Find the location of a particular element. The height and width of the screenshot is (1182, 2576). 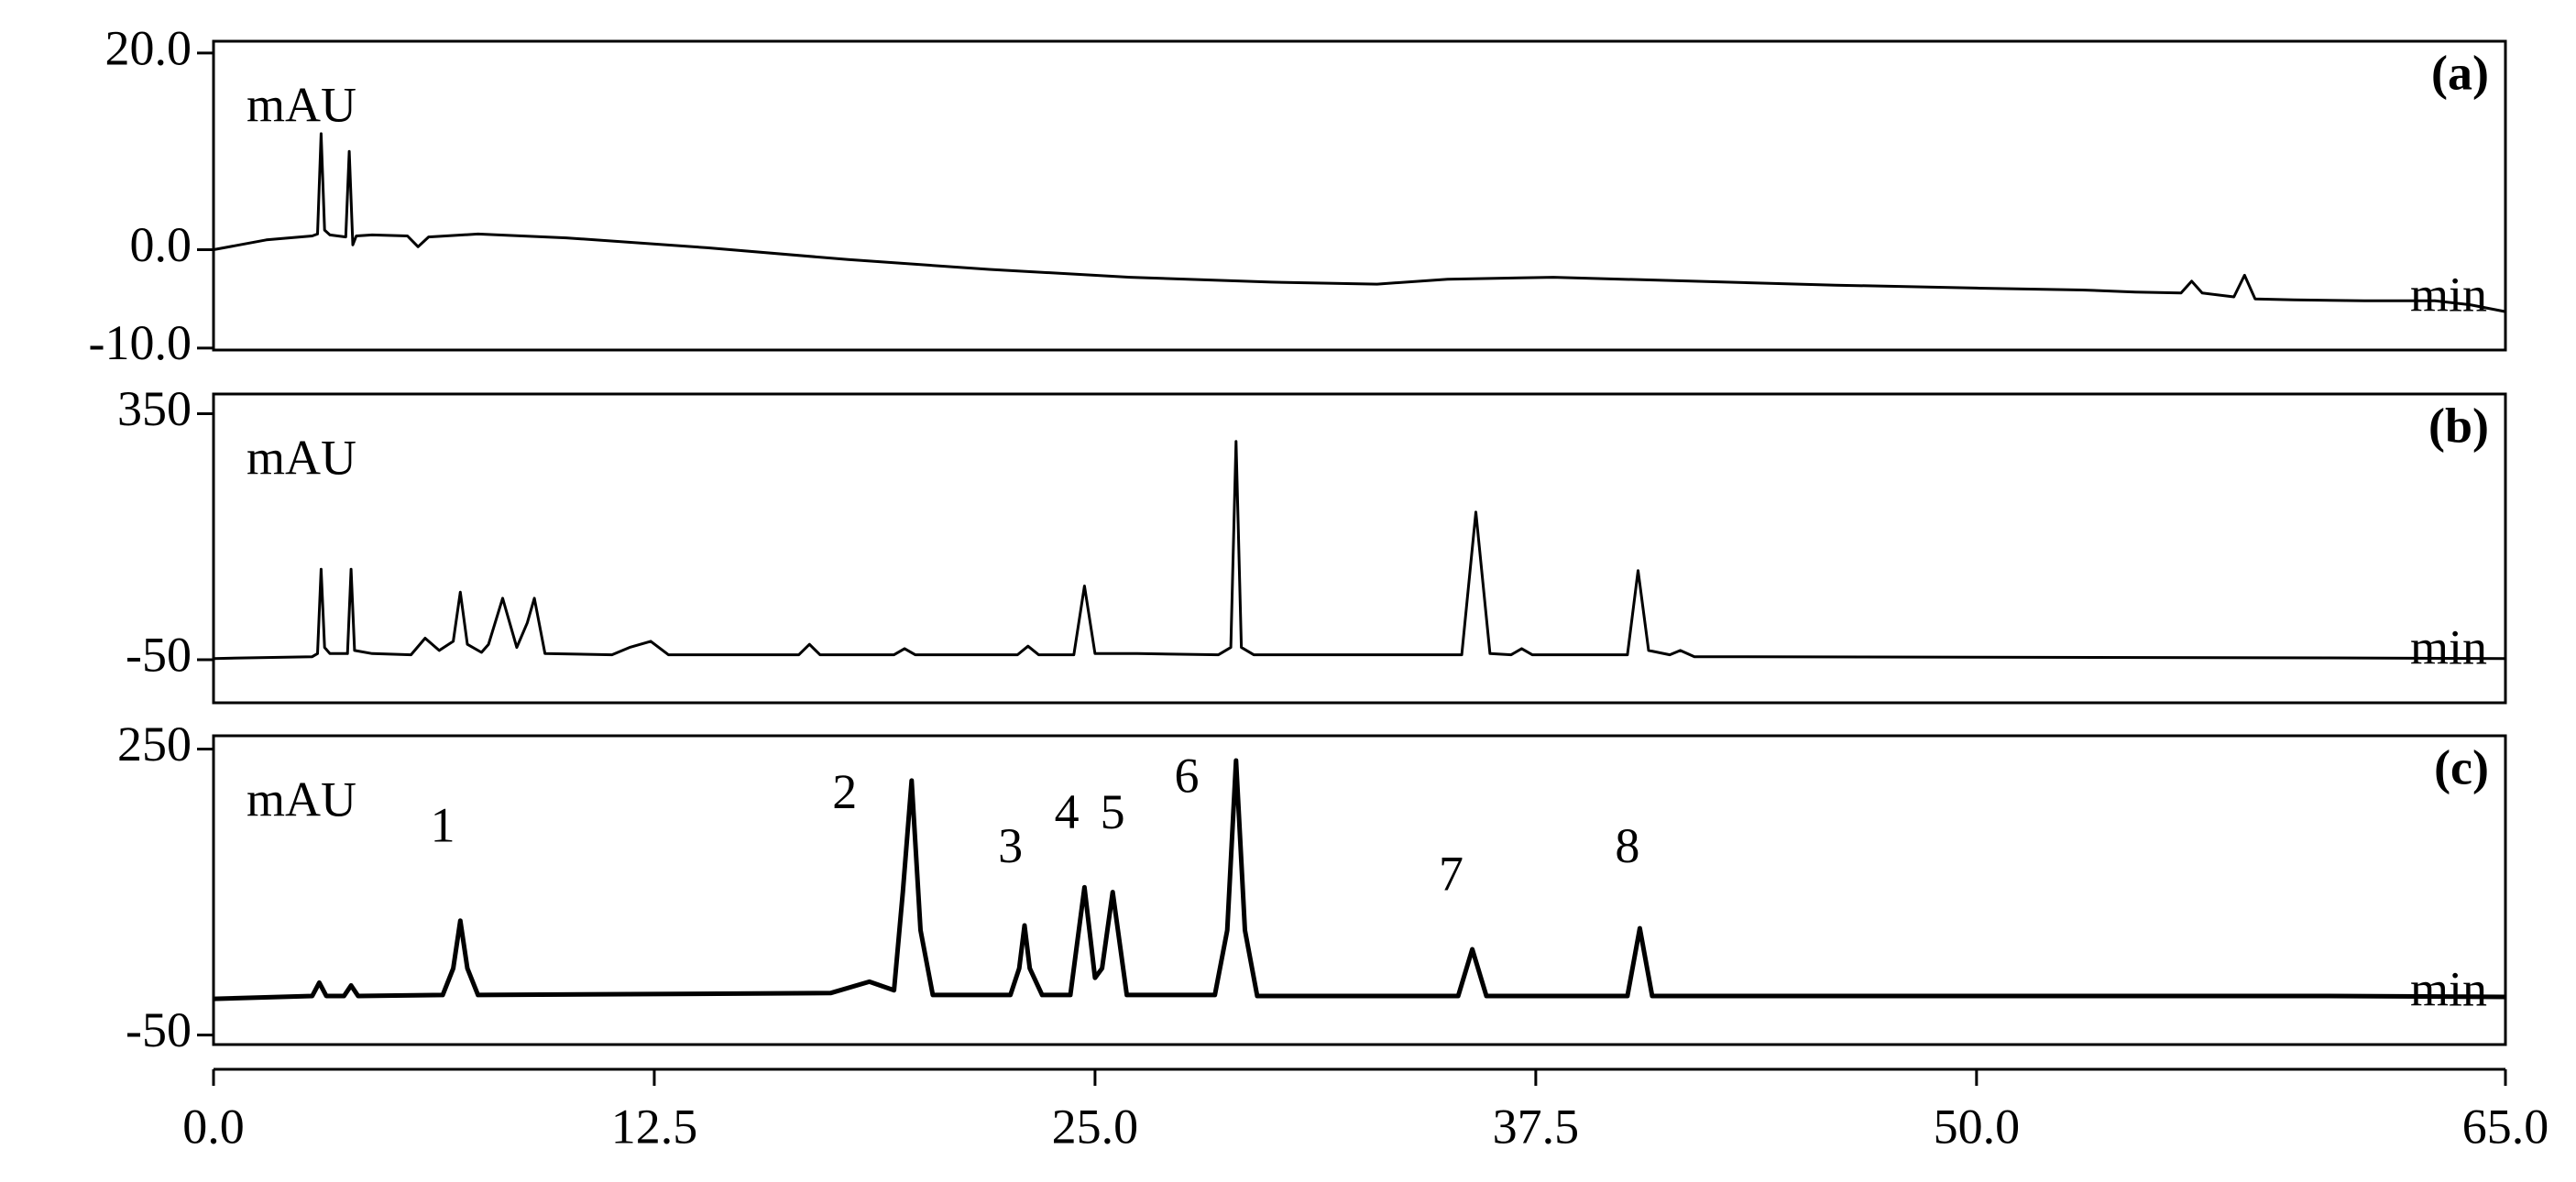

y-tick-label: 250 is located at coordinates (154, 745).